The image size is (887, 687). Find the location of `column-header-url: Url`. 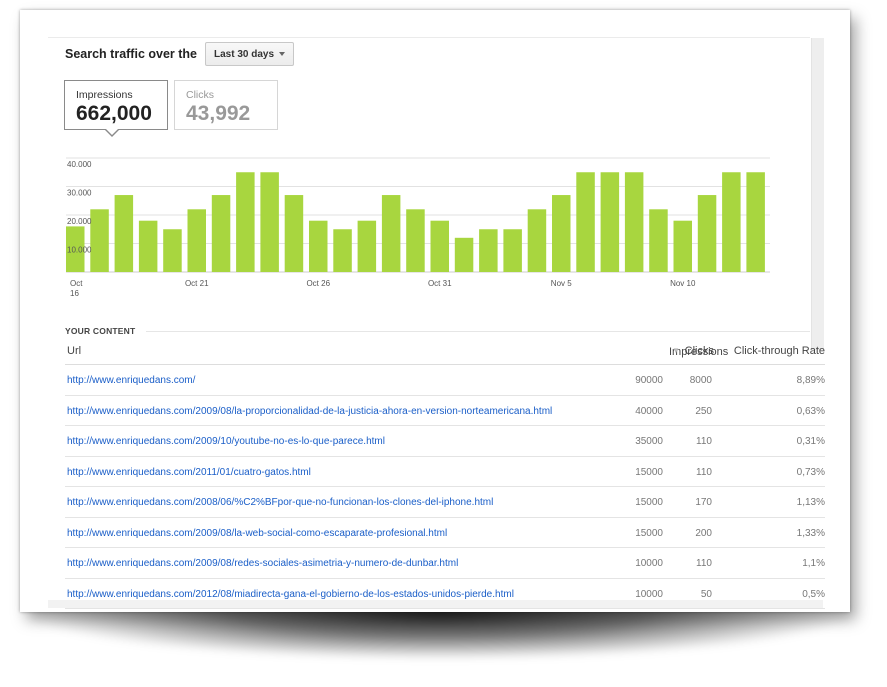

column-header-url: Url is located at coordinates (74, 351).